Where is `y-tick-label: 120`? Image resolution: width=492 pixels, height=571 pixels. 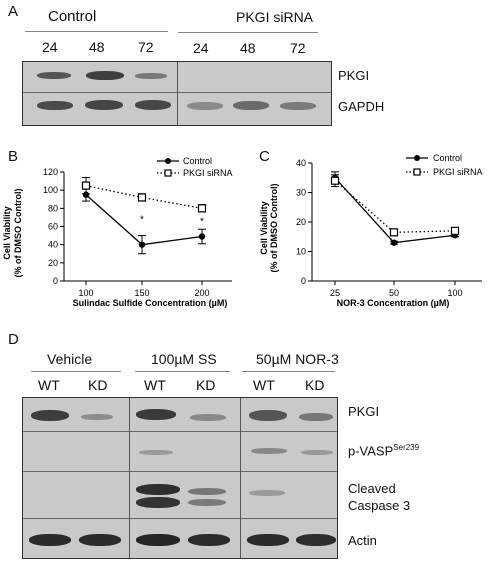
y-tick-label: 120 is located at coordinates (50, 172).